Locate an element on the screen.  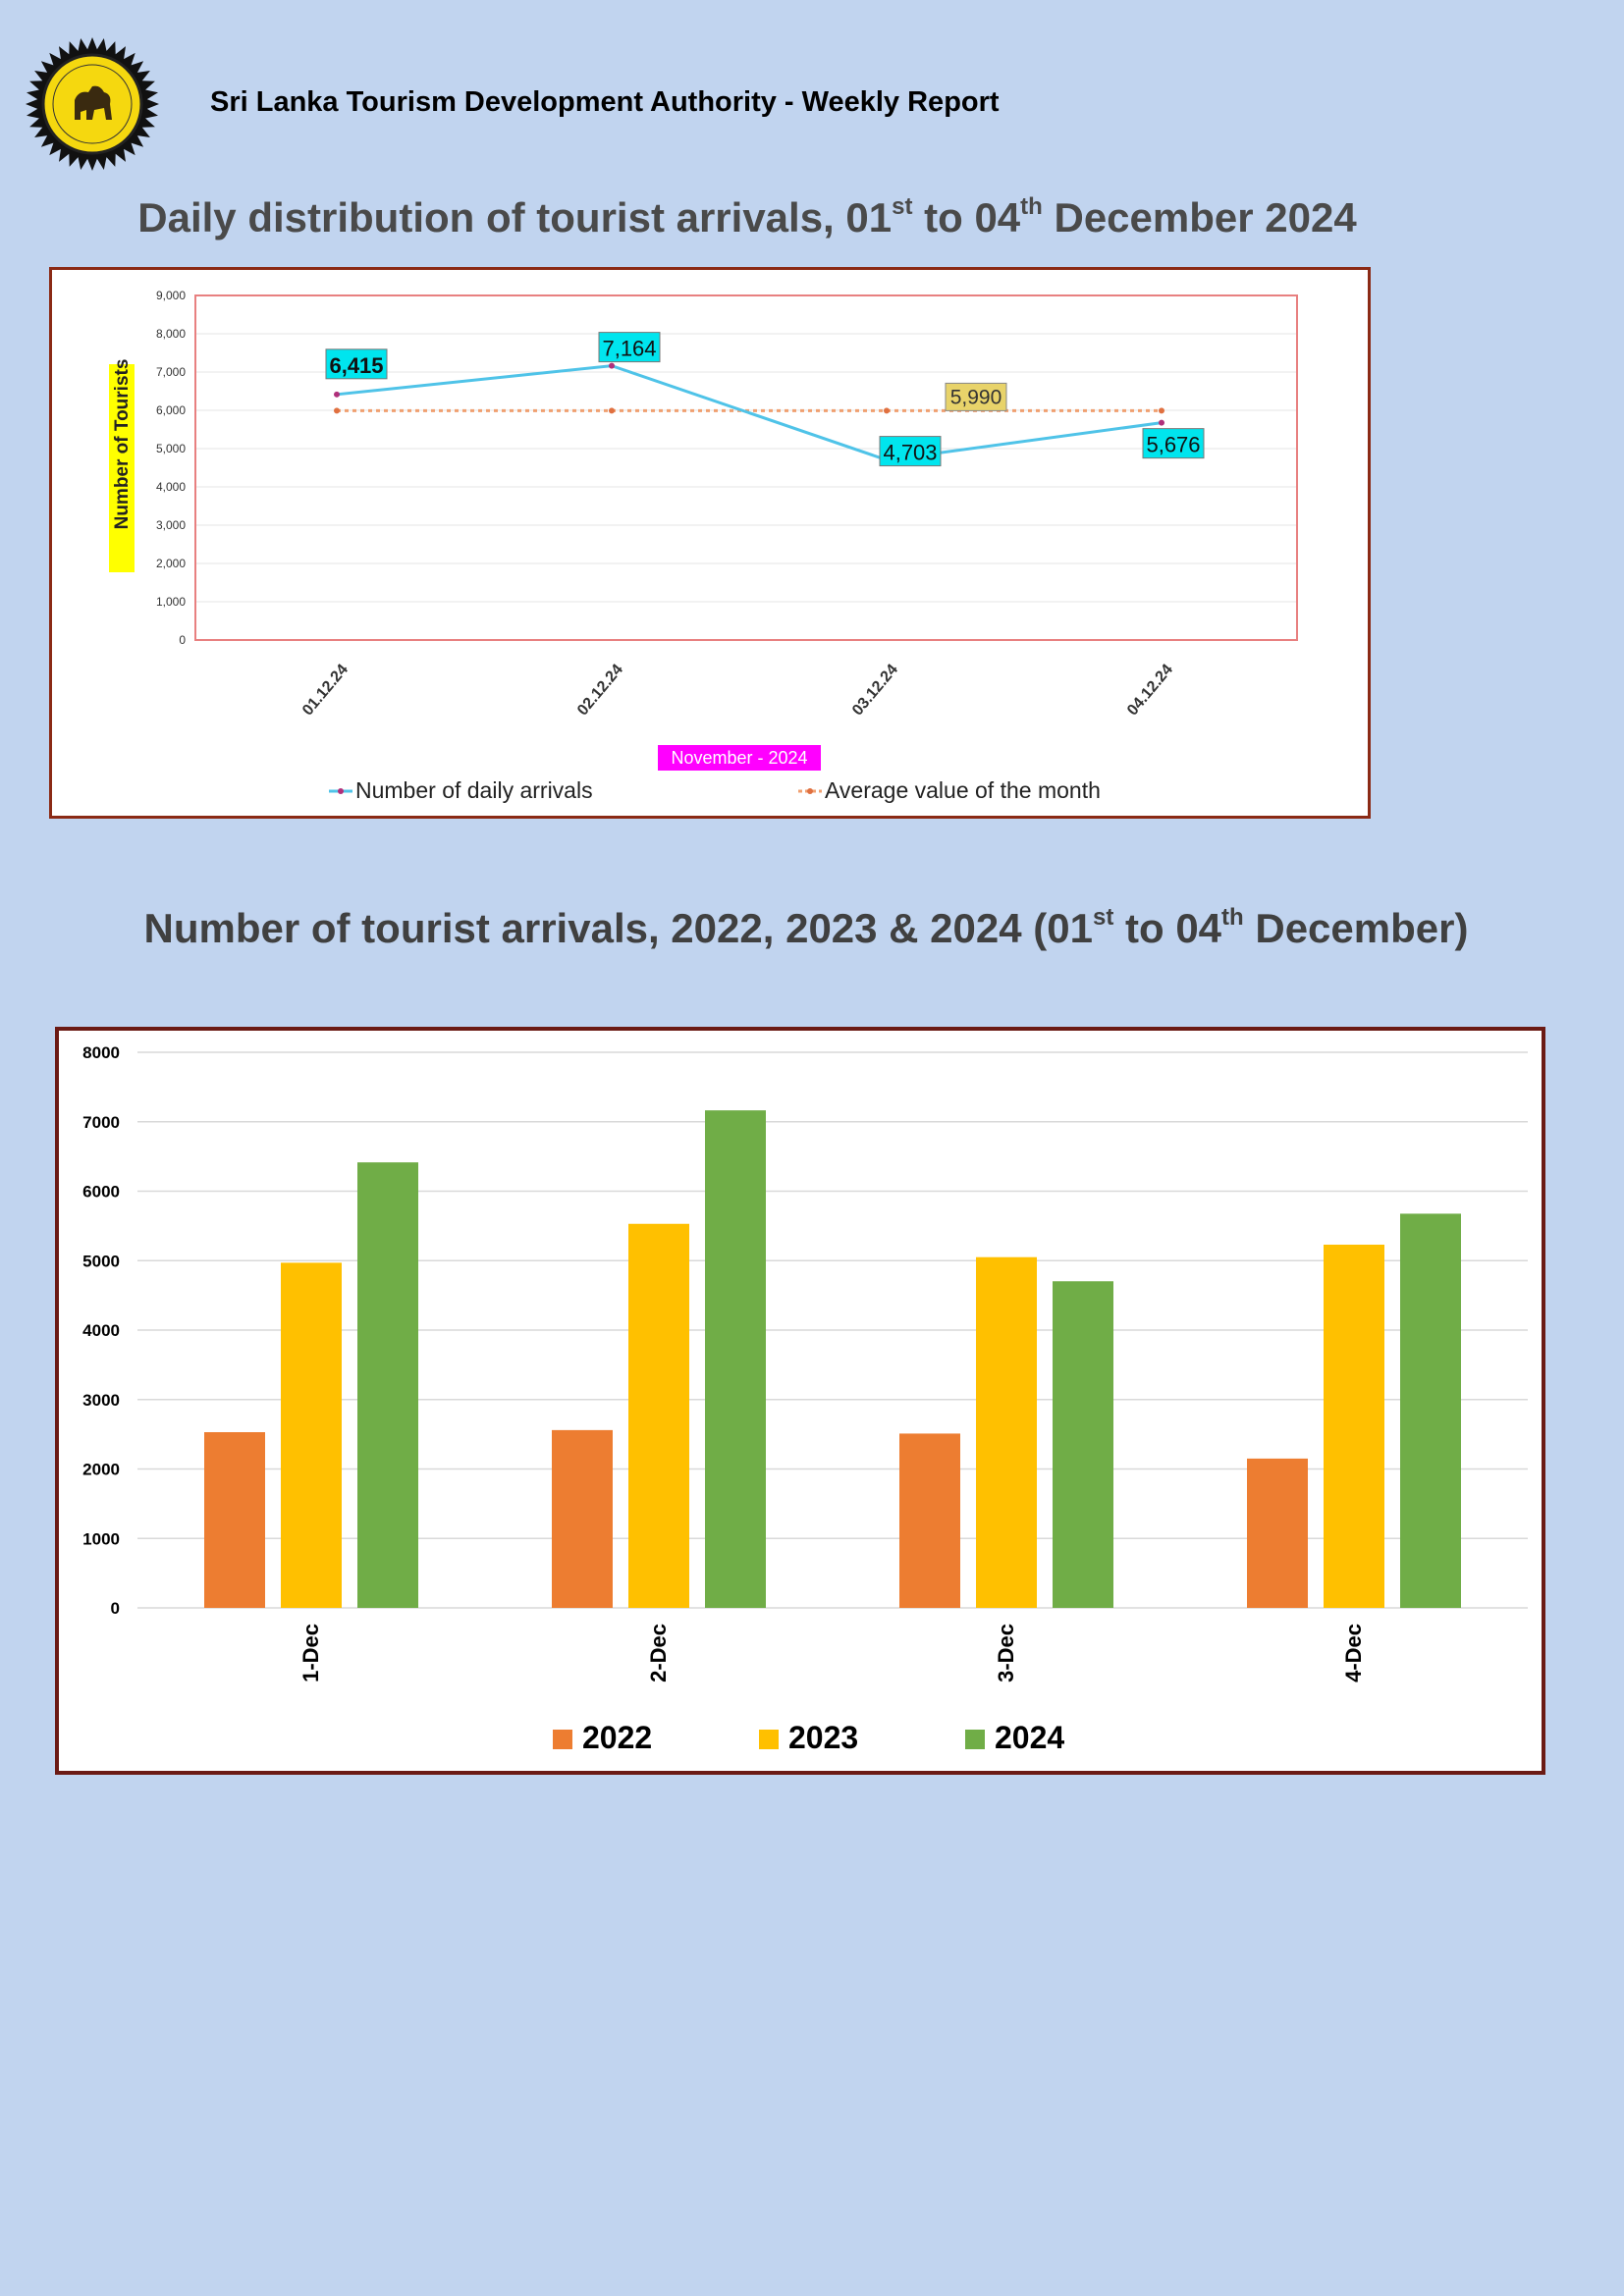
y-axis-label-highlight is located at coordinates (122, 468).